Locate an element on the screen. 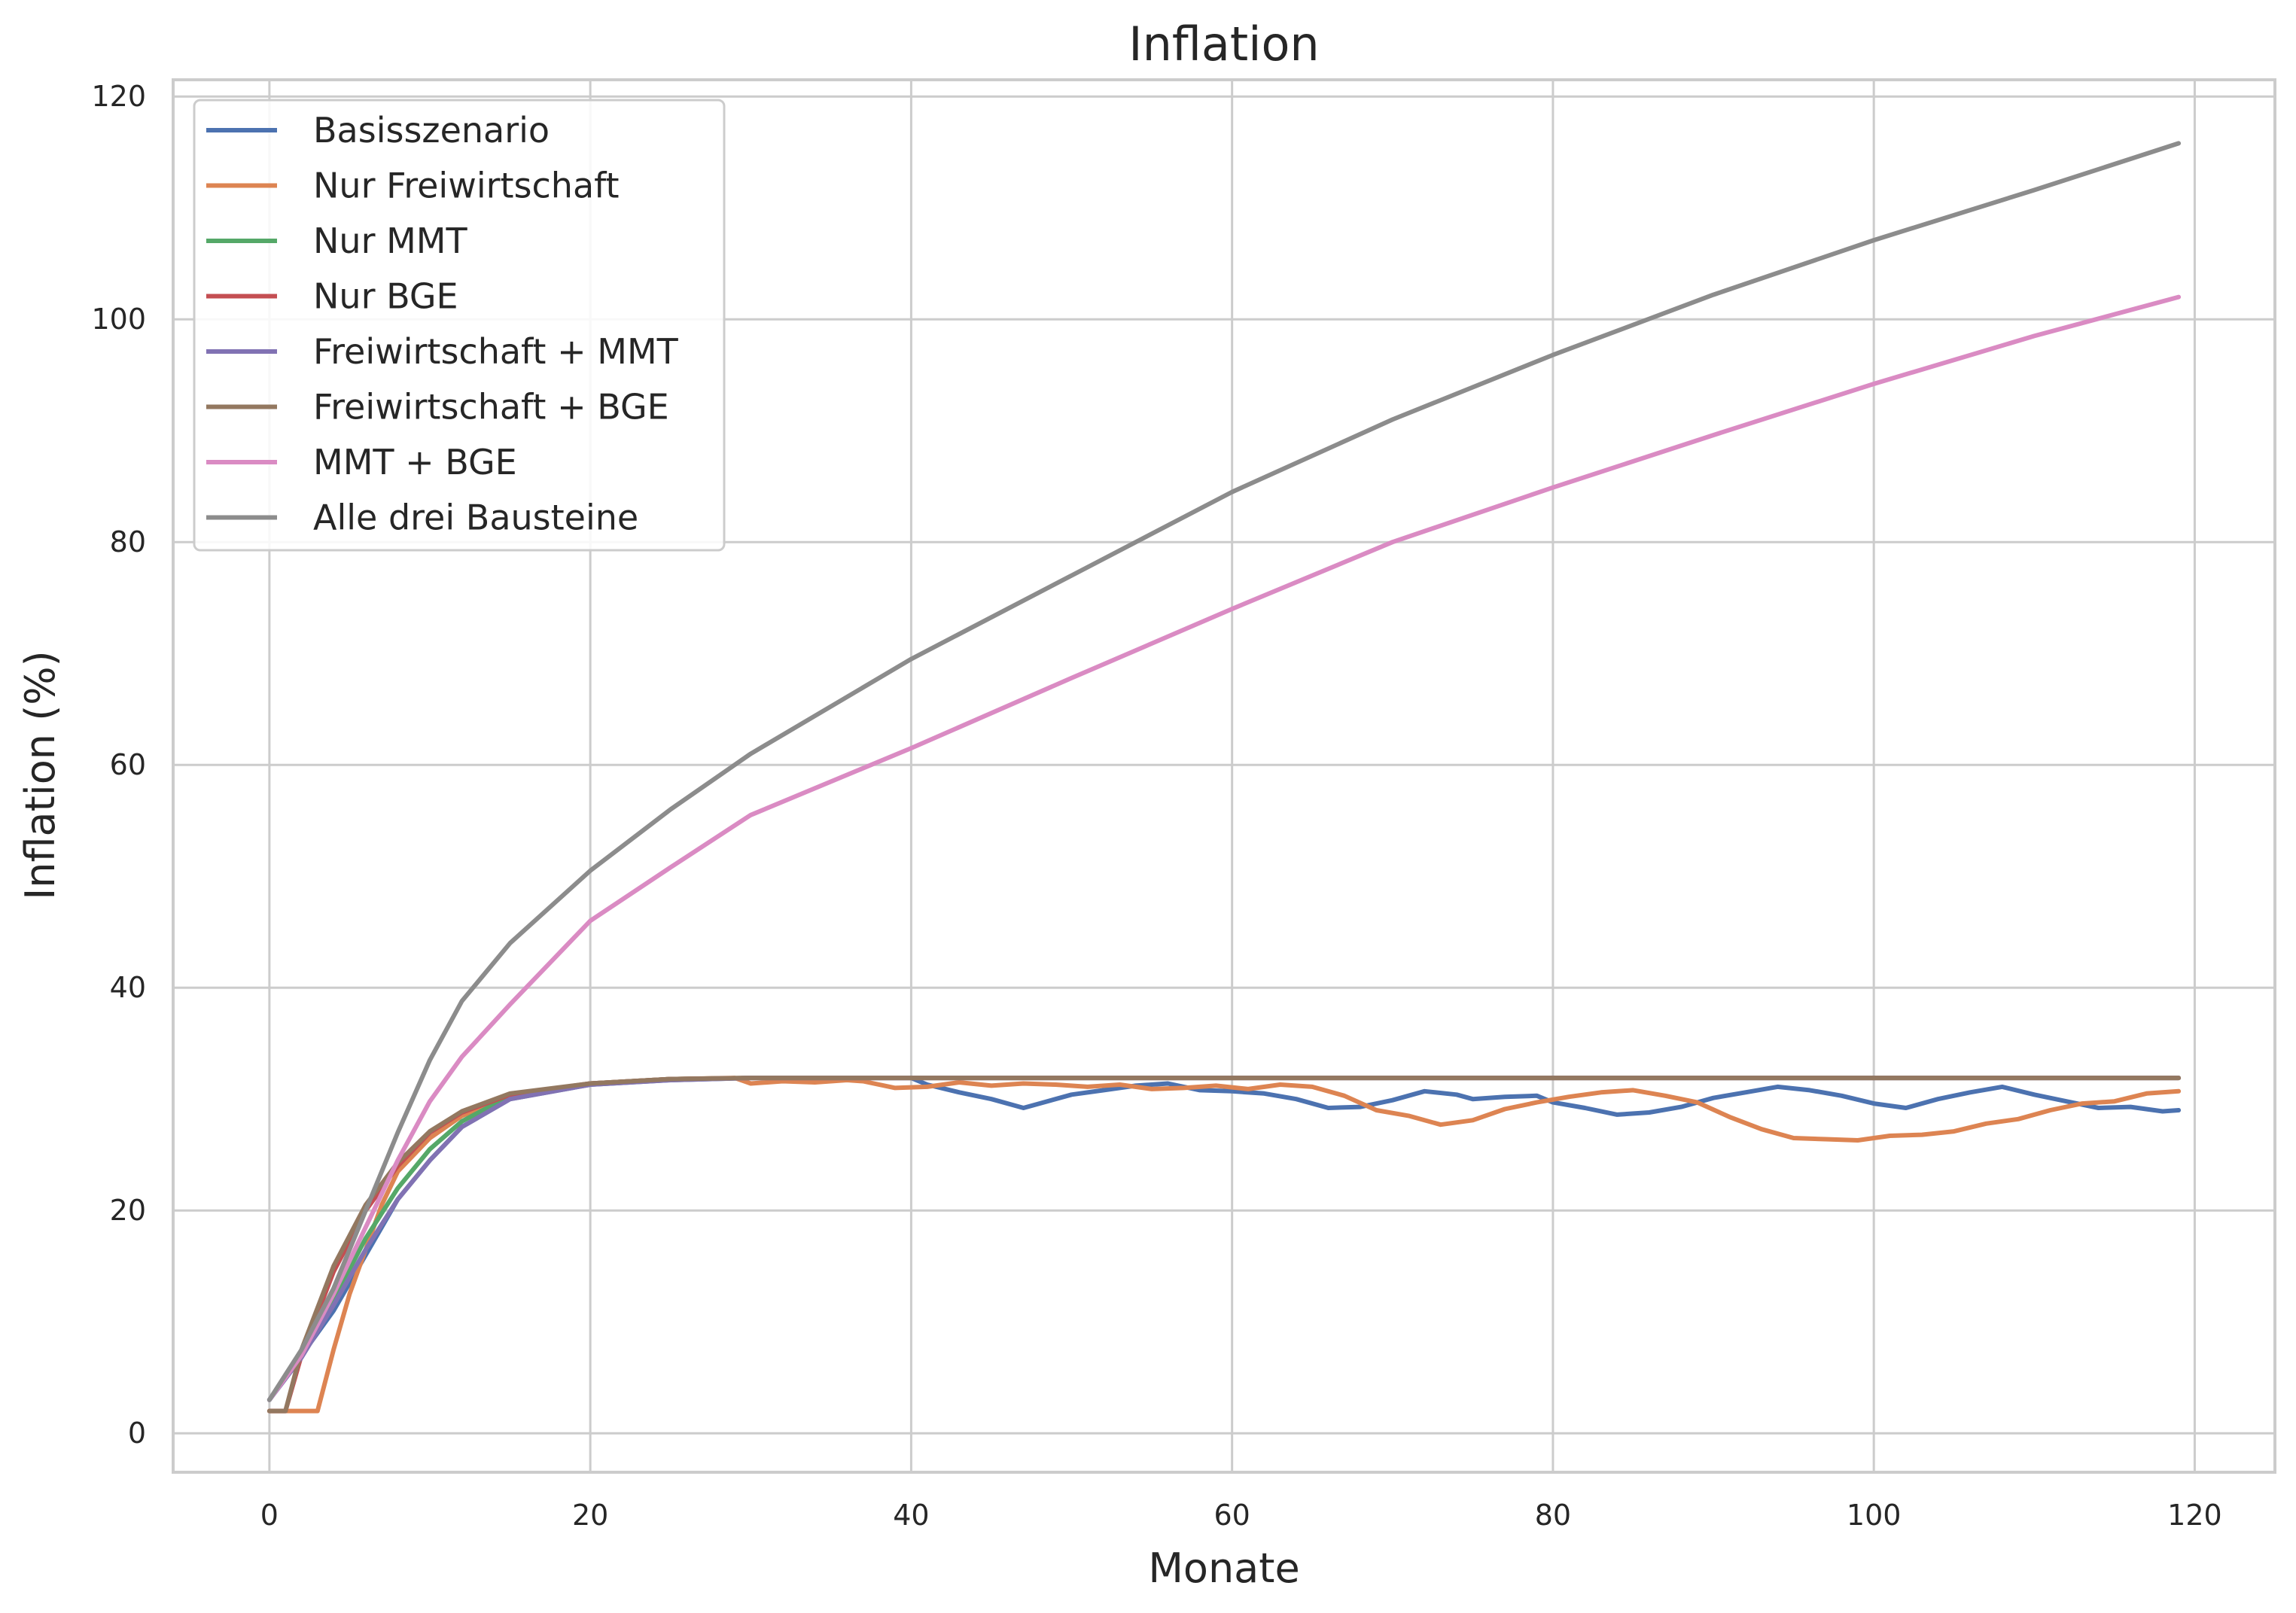 The image size is (2296, 1613). y-tick-label: 0 is located at coordinates (137, 1433).